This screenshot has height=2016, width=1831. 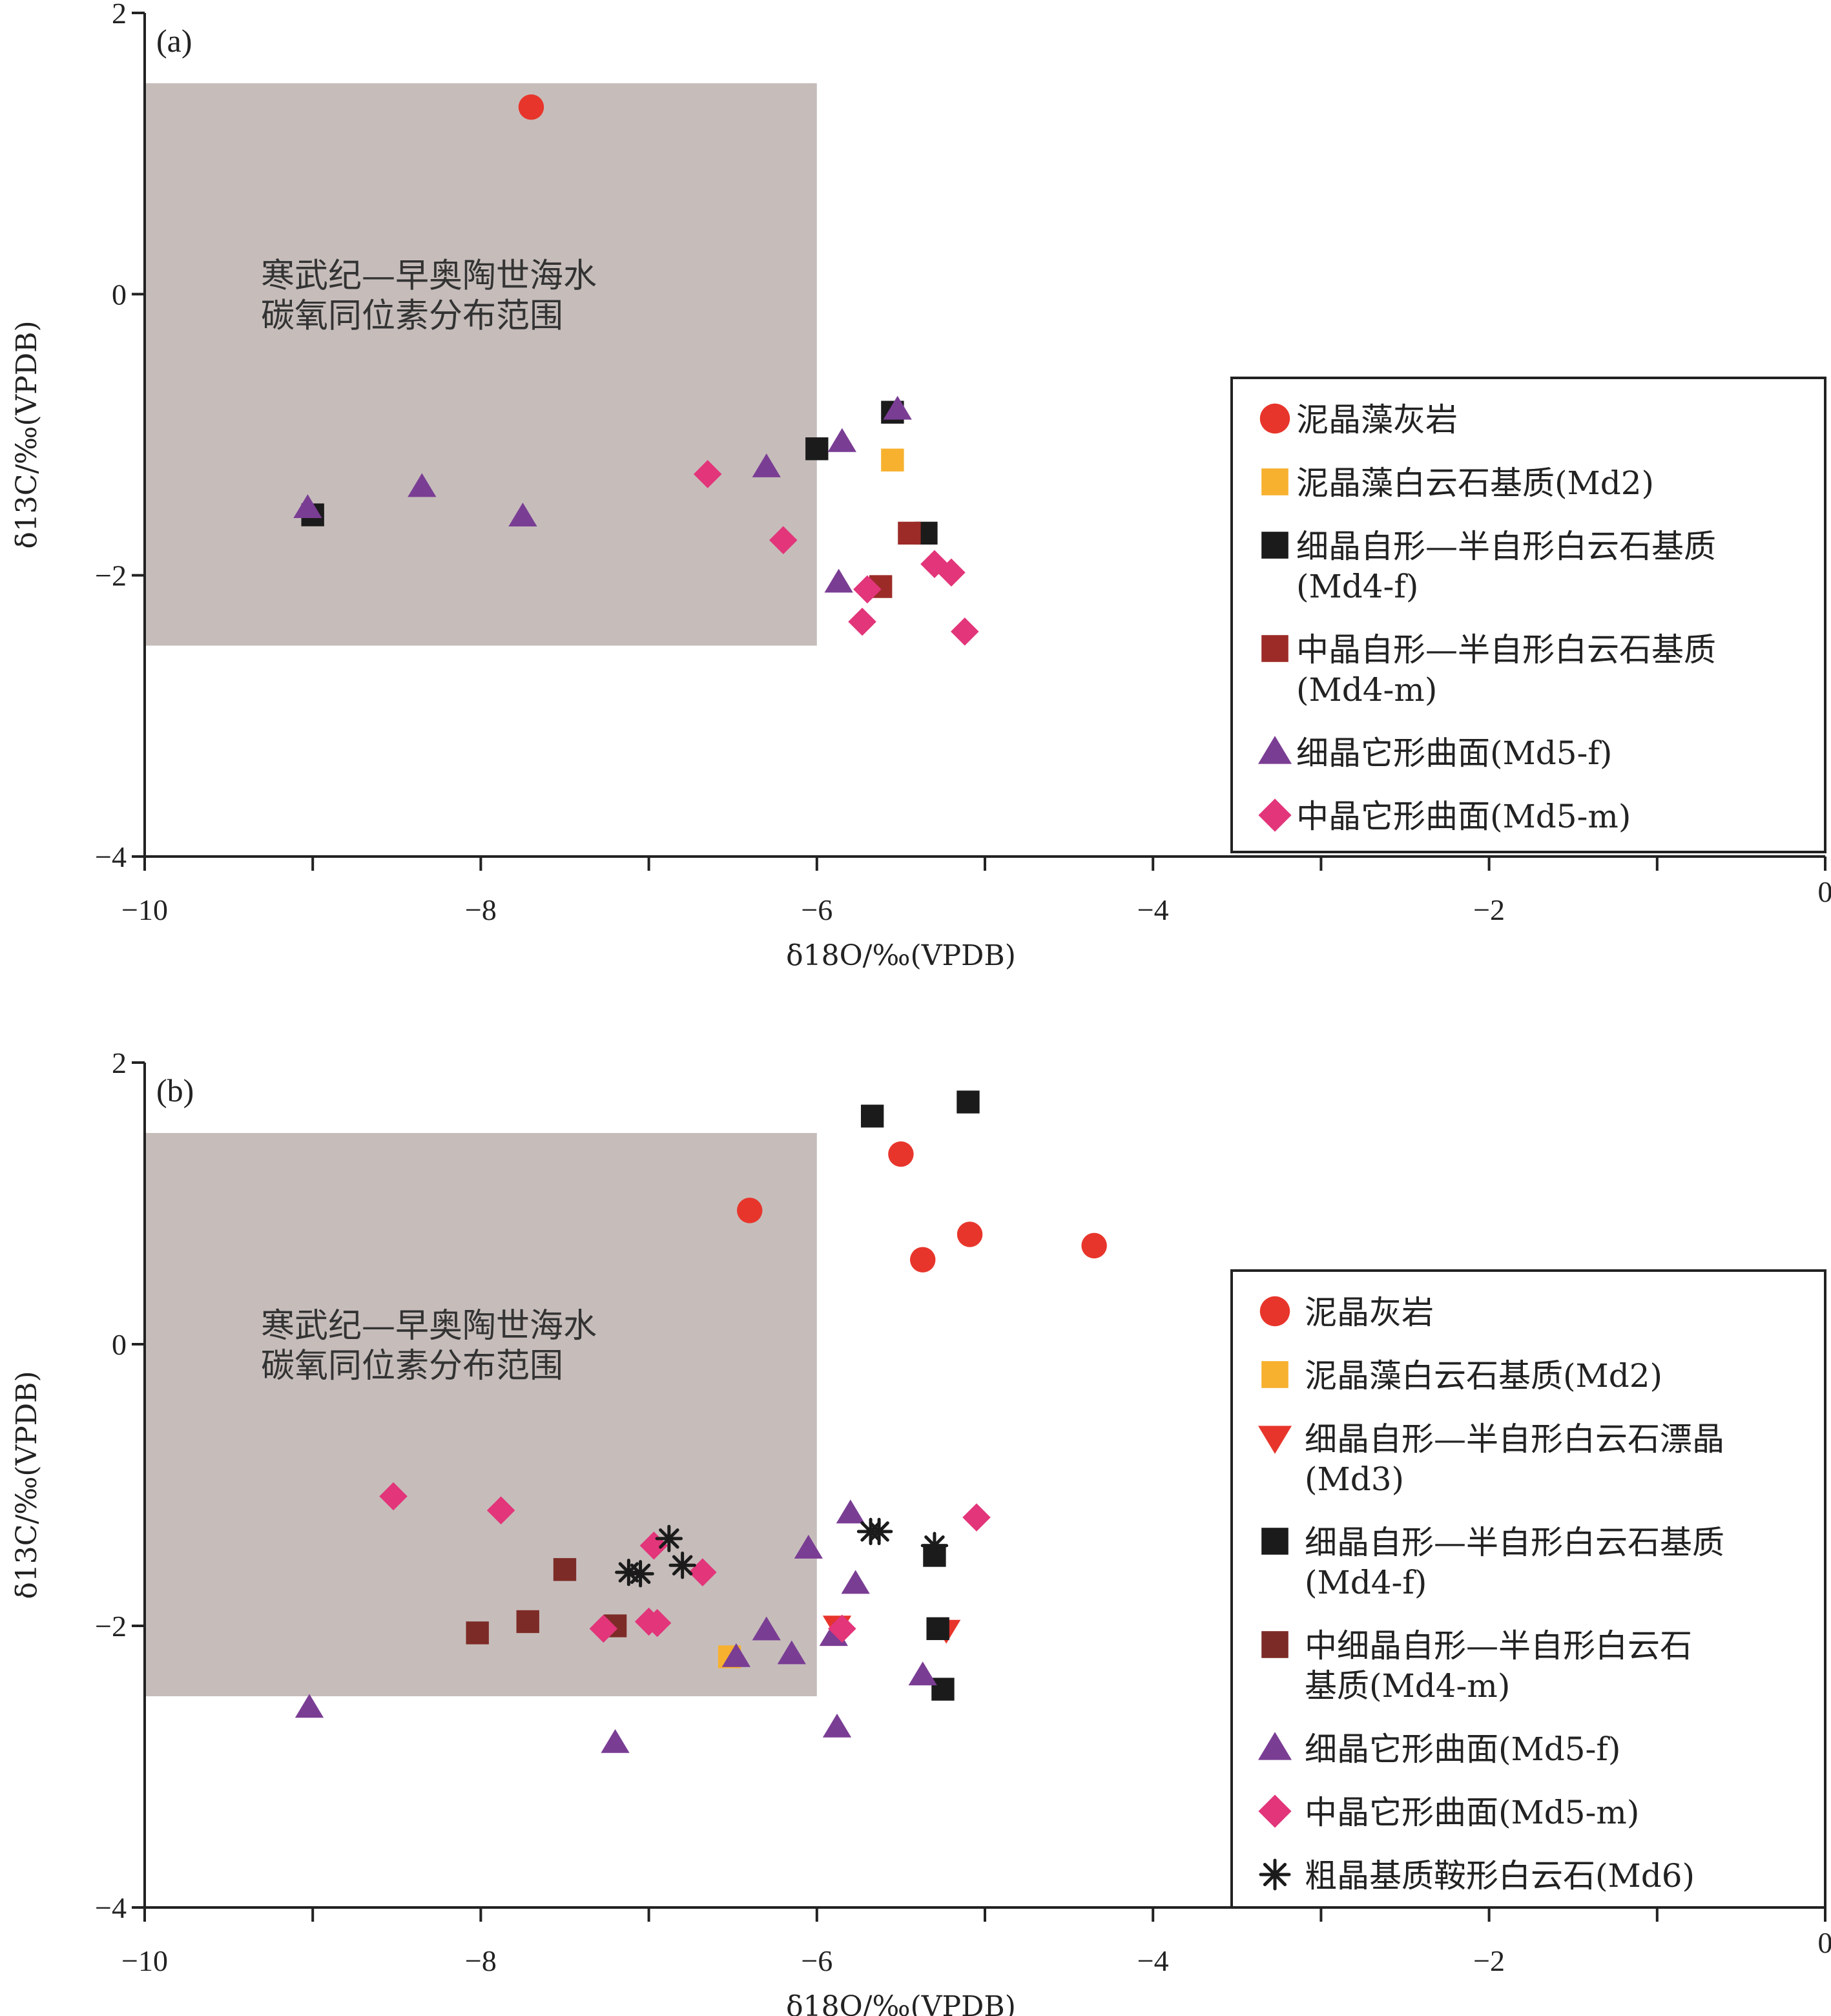 I want to click on legend-label-line: 泥晶藻灰岩, so click(x=1377, y=420).